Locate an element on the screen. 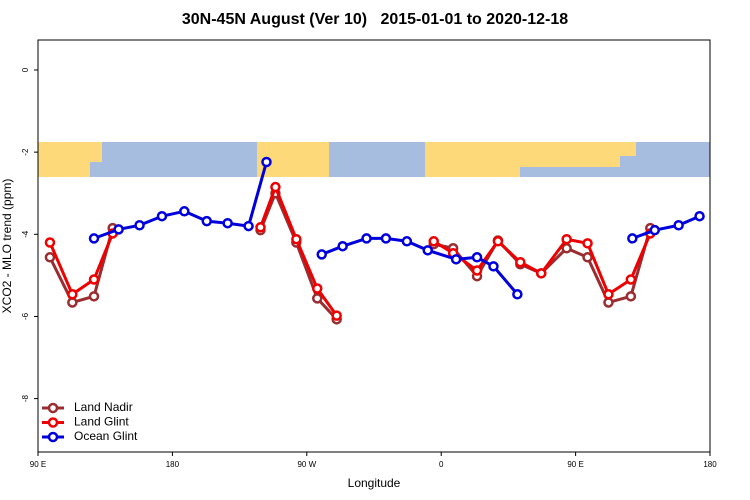  legend-label: Land Glint is located at coordinates (101, 422).